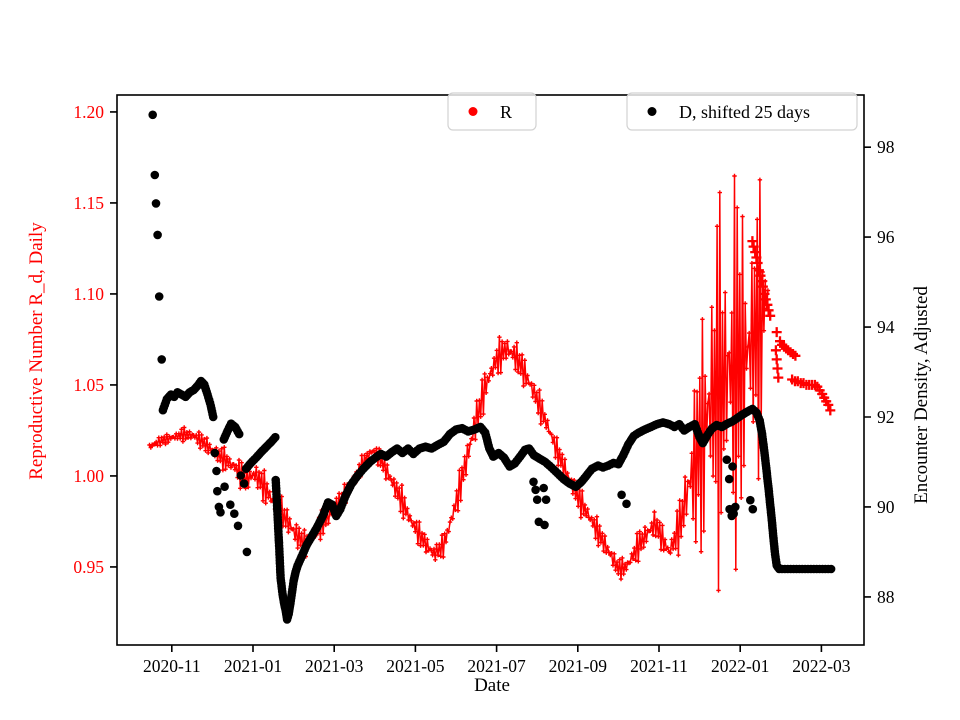 This screenshot has height=720, width=960. What do you see at coordinates (88, 476) in the screenshot?
I see `left-tick-label: 1.00` at bounding box center [88, 476].